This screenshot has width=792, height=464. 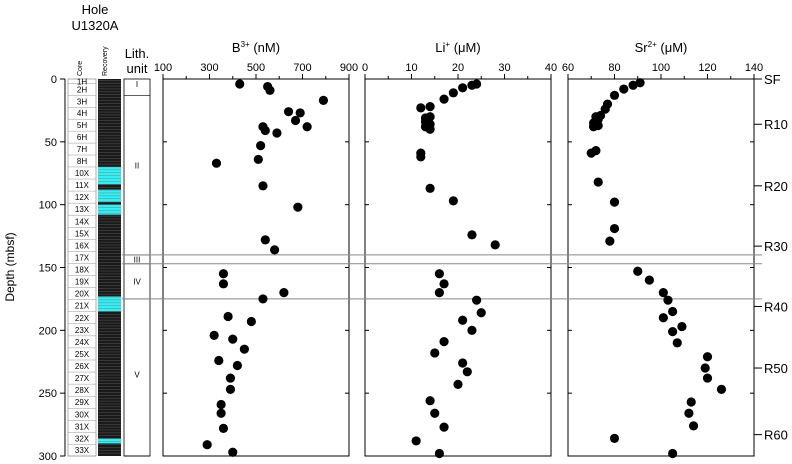 What do you see at coordinates (48, 269) in the screenshot?
I see `depth-tick-label: 150` at bounding box center [48, 269].